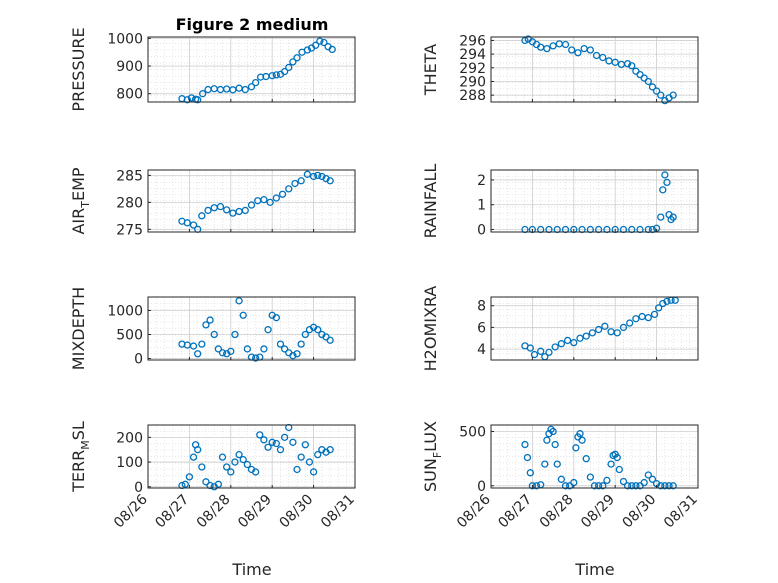  I want to click on y-tick-label: 294, so click(472, 55).